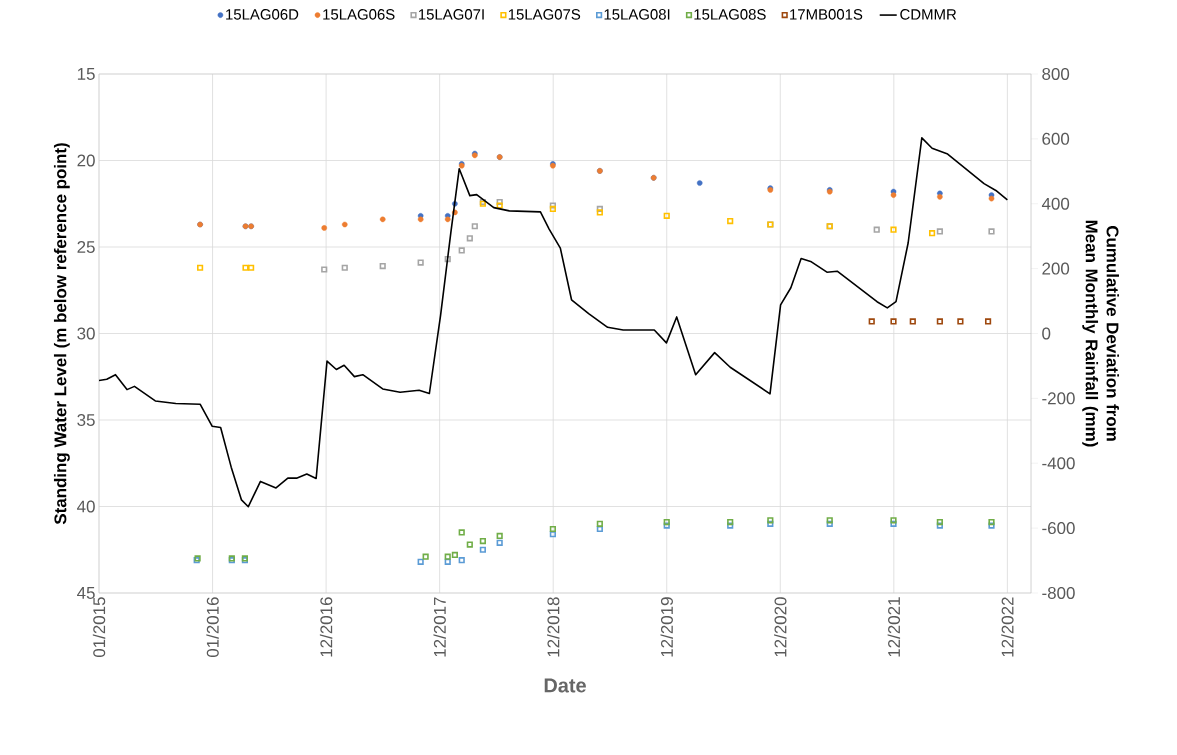 Image resolution: width=1177 pixels, height=755 pixels. I want to click on y2-tick-label: -200, so click(1058, 398).